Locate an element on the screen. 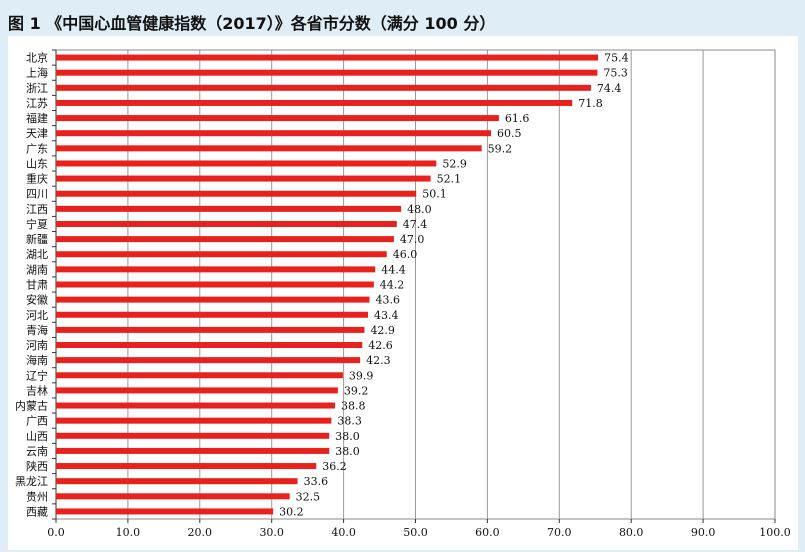  category-label: 山西 is located at coordinates (37, 436).